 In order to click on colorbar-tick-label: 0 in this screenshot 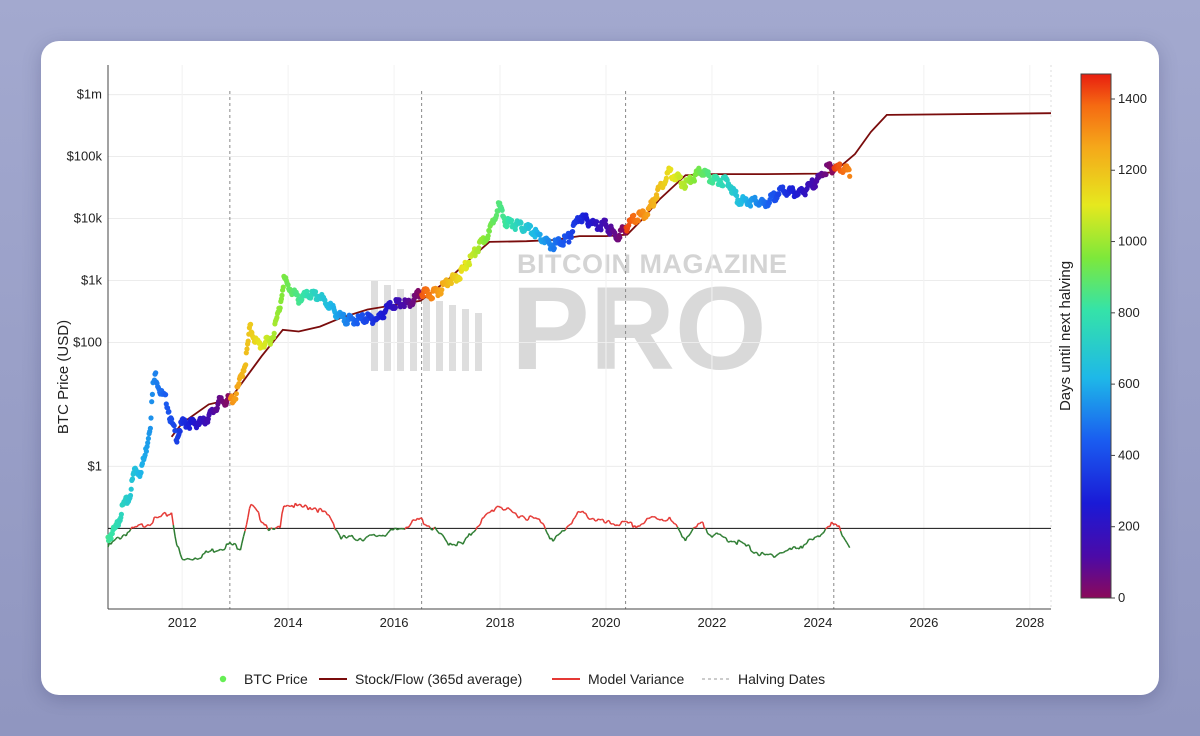, I will do `click(1121, 597)`.